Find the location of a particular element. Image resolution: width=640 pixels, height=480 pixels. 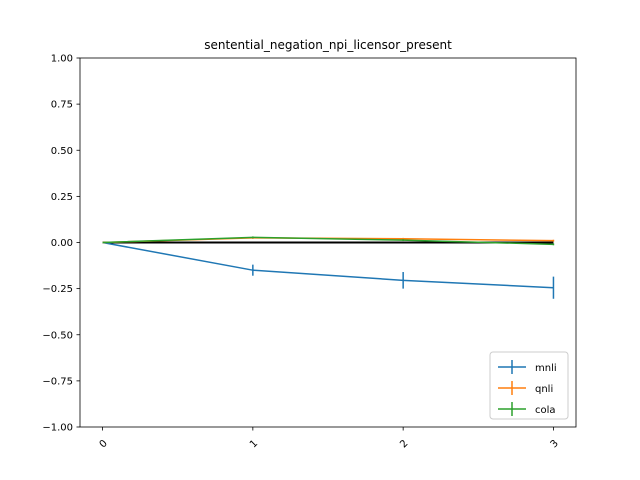

y-tick-label: 1.00 is located at coordinates (62, 59).